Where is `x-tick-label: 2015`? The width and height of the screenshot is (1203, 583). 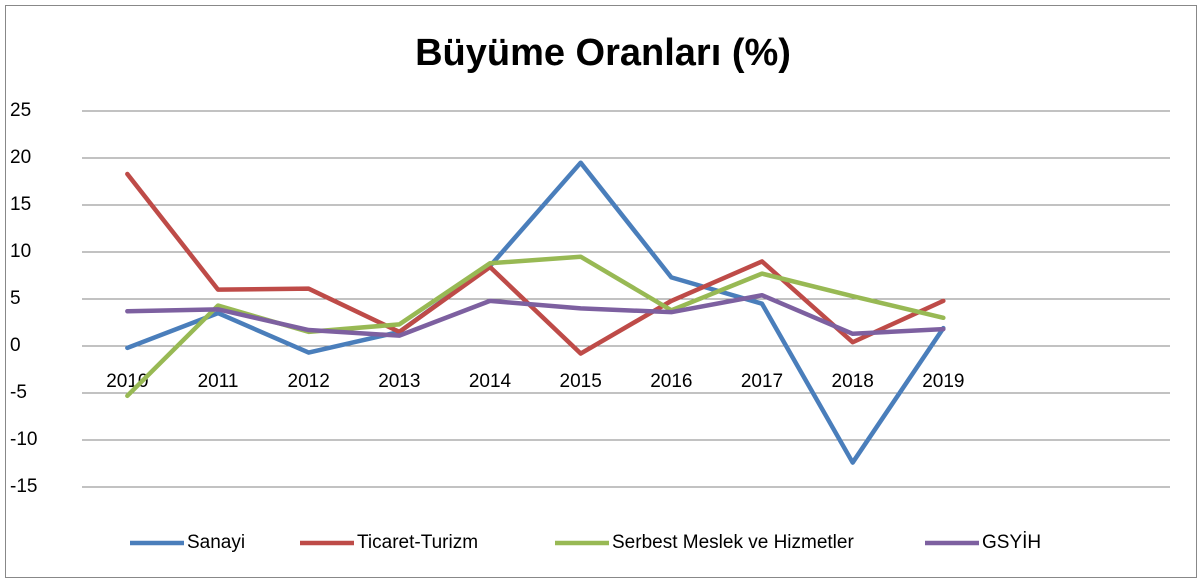 x-tick-label: 2015 is located at coordinates (581, 381).